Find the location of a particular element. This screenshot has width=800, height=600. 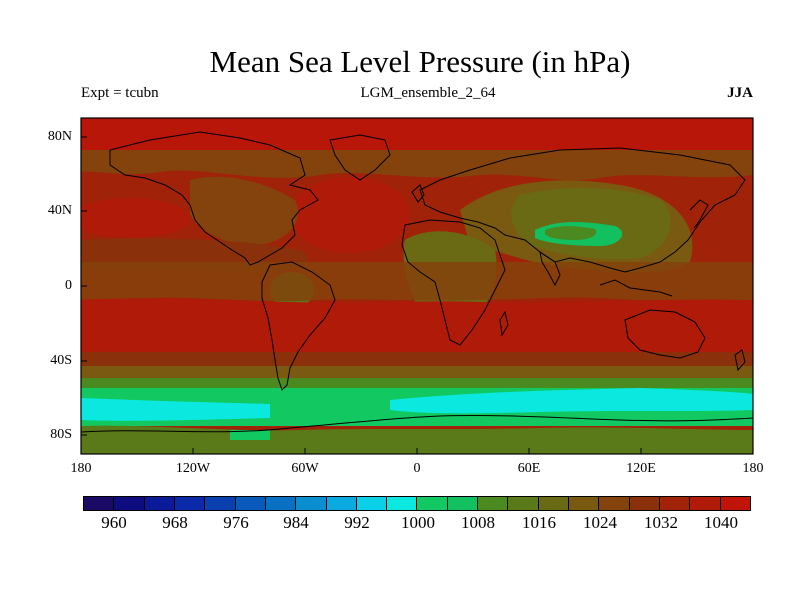

field-north-america is located at coordinates (244, 211).